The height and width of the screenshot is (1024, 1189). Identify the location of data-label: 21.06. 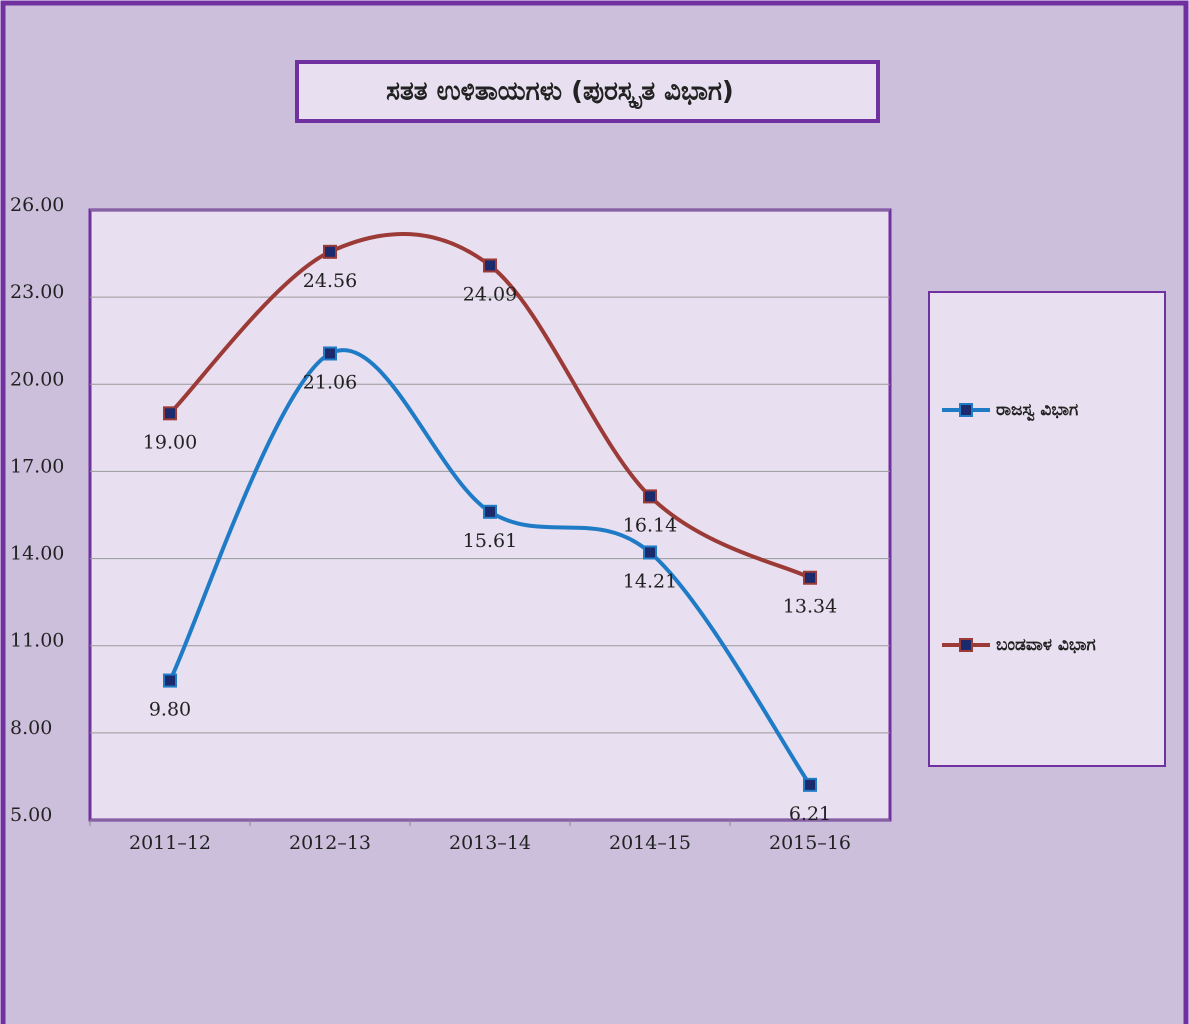
(330, 382).